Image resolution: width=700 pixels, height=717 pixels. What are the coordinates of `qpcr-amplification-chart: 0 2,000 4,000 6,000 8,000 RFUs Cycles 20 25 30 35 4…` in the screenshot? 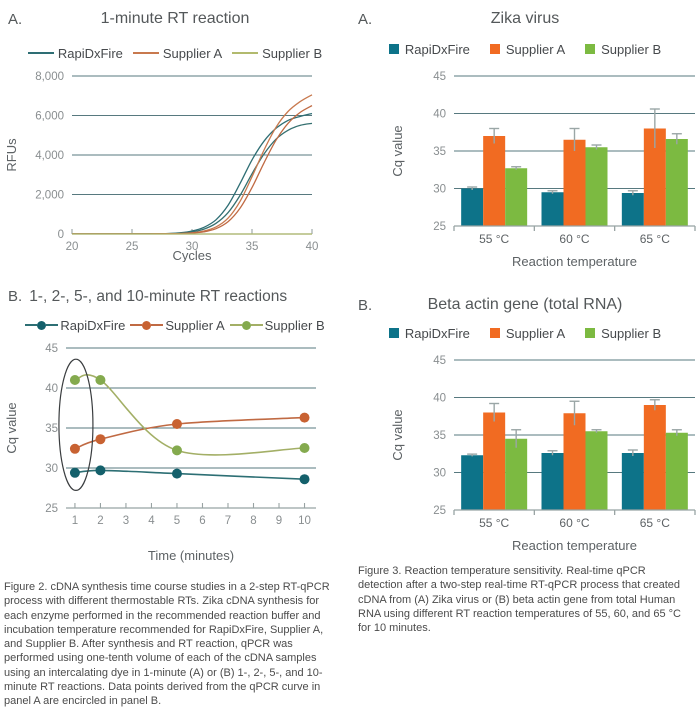 It's located at (161, 166).